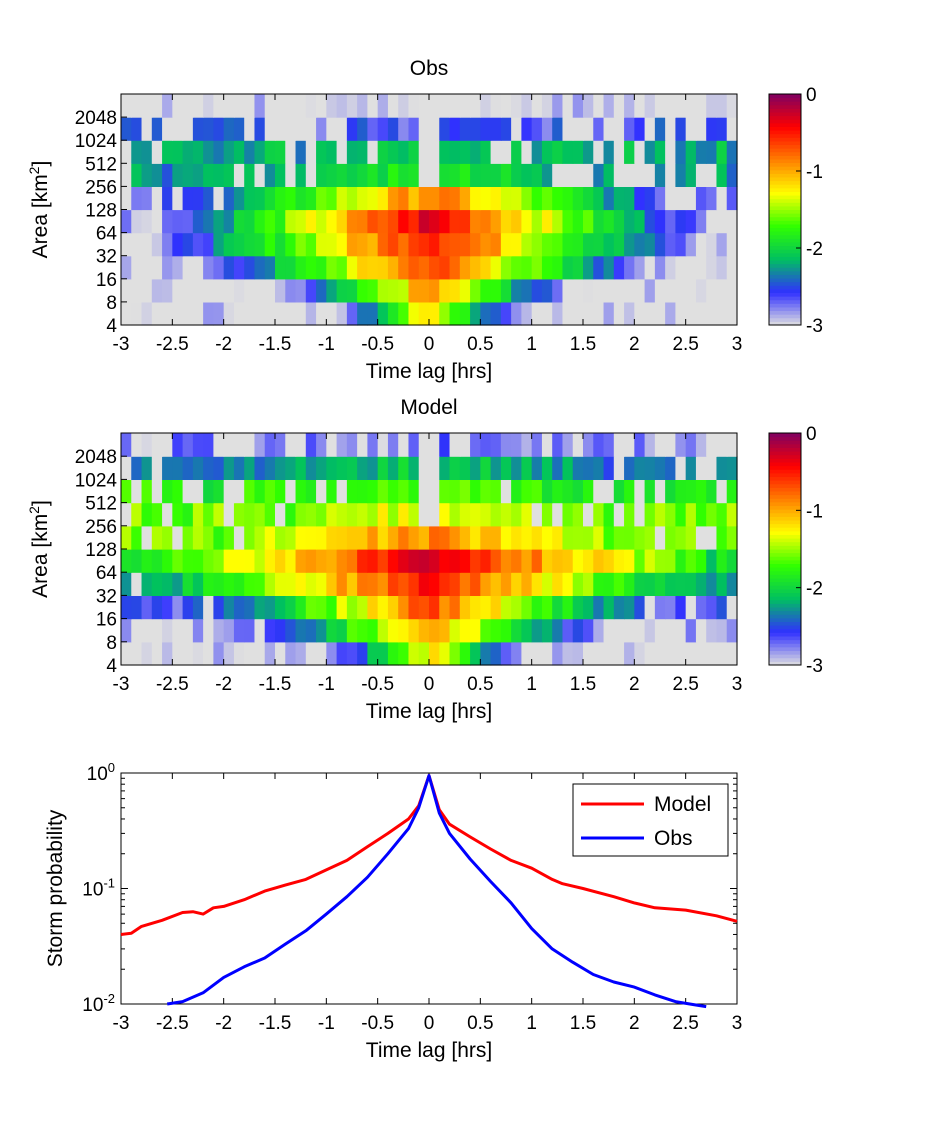 This screenshot has width=933, height=1135. Describe the element at coordinates (814, 172) in the screenshot. I see `colorbar-tick-label: -1` at that location.